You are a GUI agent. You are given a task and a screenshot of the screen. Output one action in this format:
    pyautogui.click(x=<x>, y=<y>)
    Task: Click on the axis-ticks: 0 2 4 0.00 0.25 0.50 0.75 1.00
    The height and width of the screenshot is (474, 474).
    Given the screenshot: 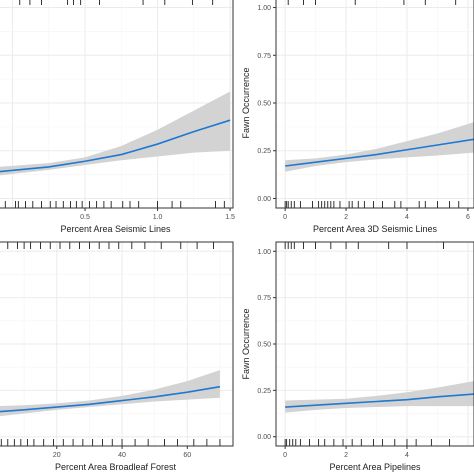 What is the action you would take?
    pyautogui.click(x=333, y=354)
    